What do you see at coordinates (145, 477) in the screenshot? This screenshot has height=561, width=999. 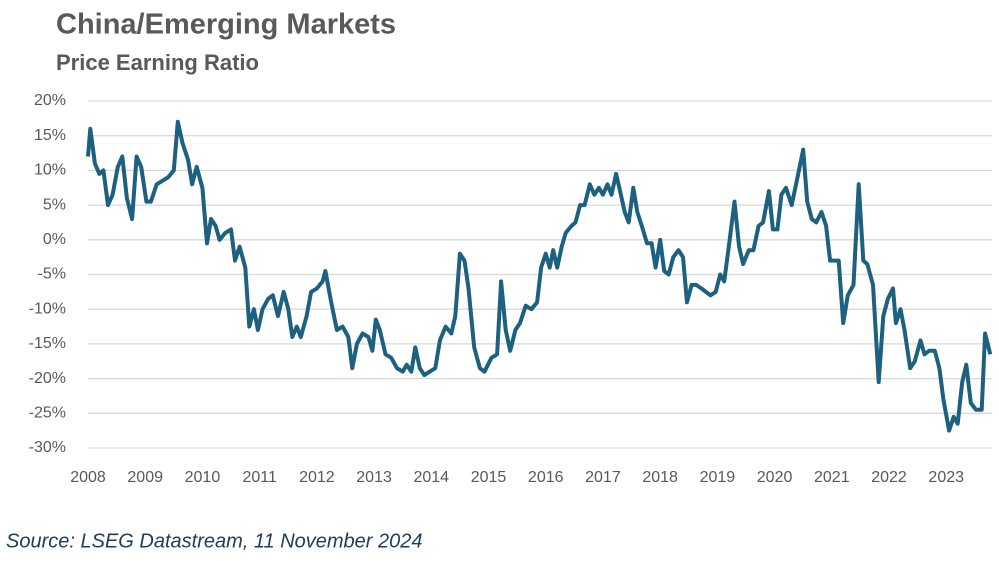 I see `x-tick-label: 2009` at bounding box center [145, 477].